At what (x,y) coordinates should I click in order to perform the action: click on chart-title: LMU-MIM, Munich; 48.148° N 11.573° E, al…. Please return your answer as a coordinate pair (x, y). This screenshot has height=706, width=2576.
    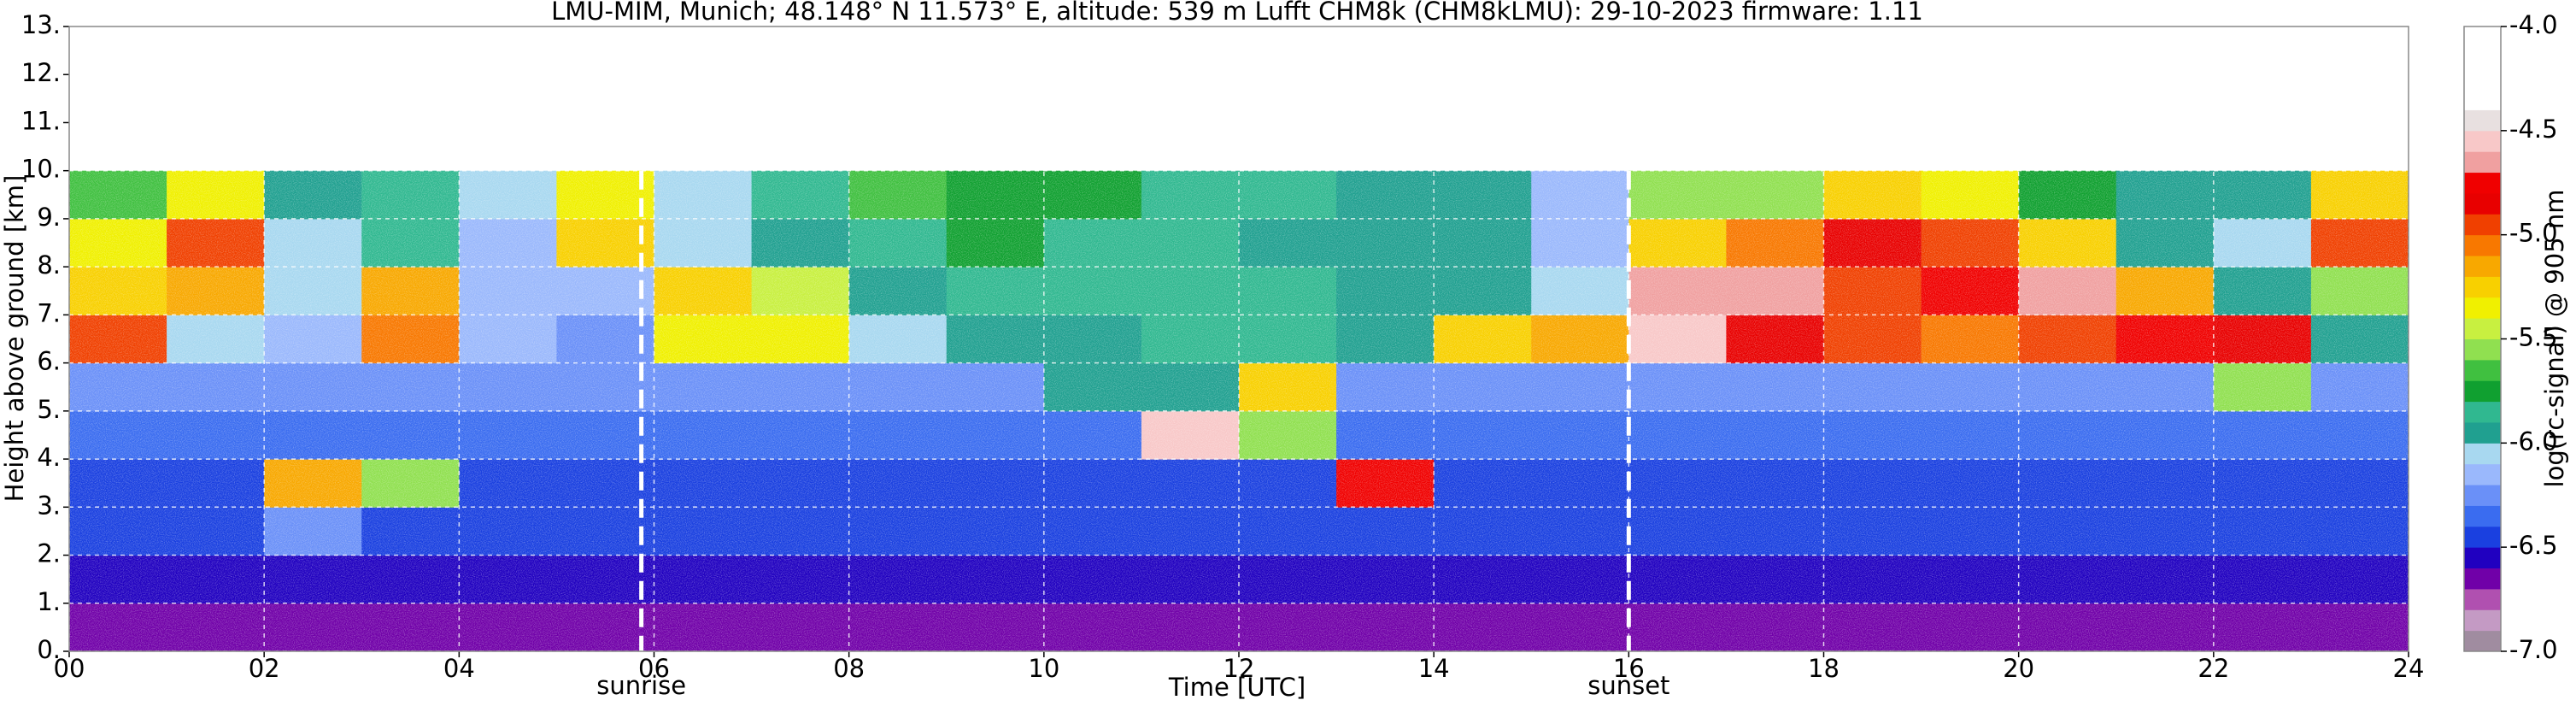
    Looking at the image, I should click on (1237, 13).